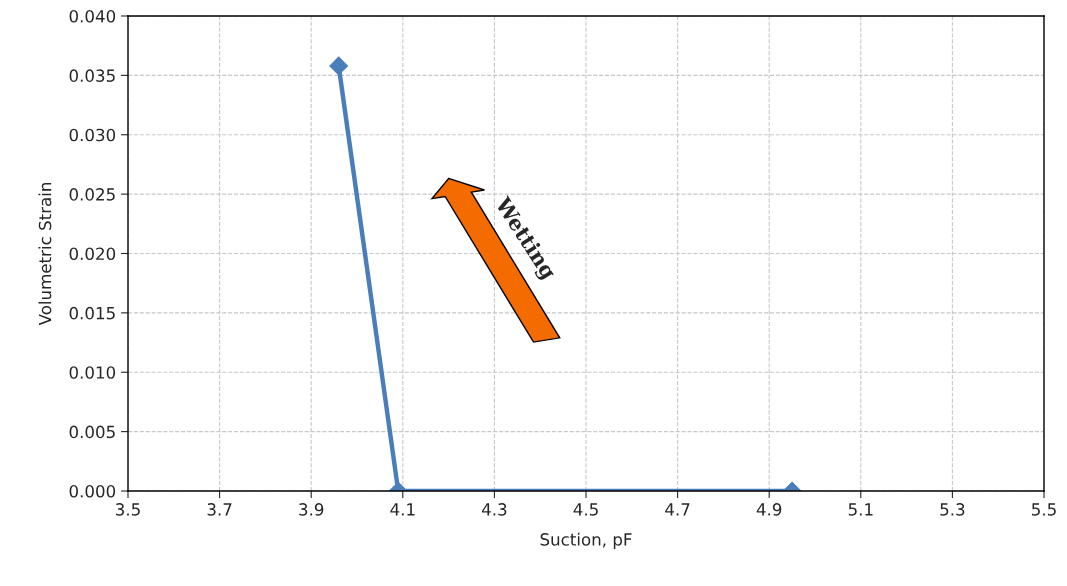 Image resolution: width=1067 pixels, height=586 pixels. What do you see at coordinates (769, 509) in the screenshot?
I see `x-tick-label: 4.9` at bounding box center [769, 509].